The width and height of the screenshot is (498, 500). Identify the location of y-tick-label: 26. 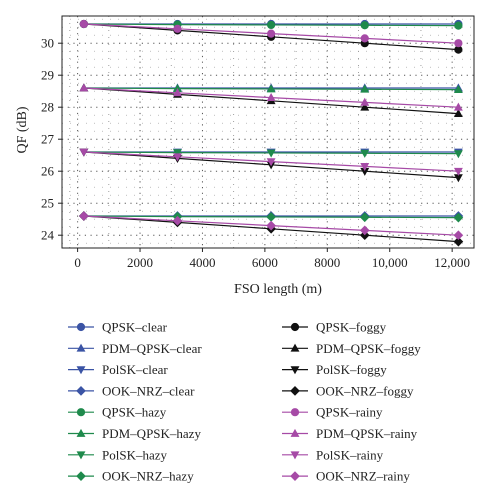
(48, 171).